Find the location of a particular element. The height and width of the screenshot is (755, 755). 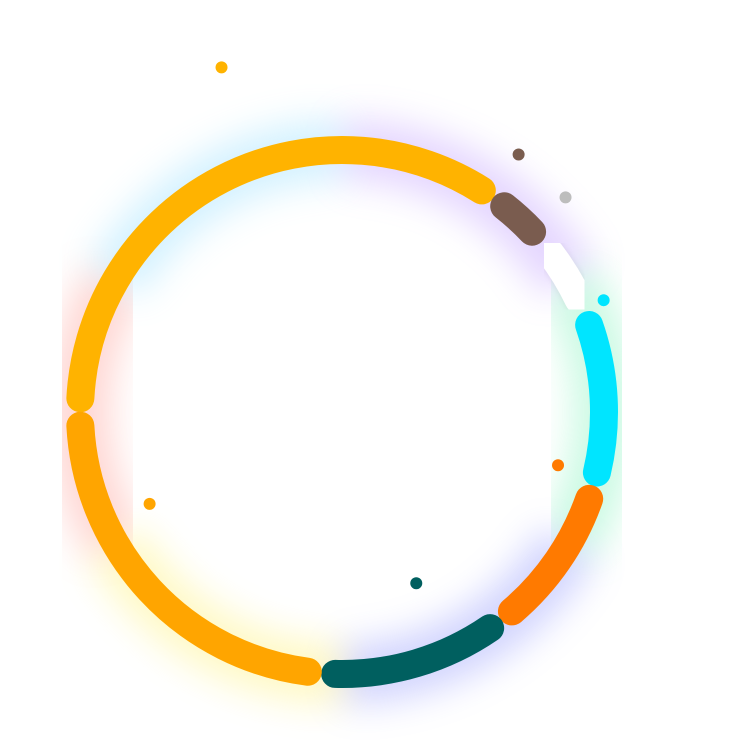

slice-s5 is located at coordinates (550, 555).